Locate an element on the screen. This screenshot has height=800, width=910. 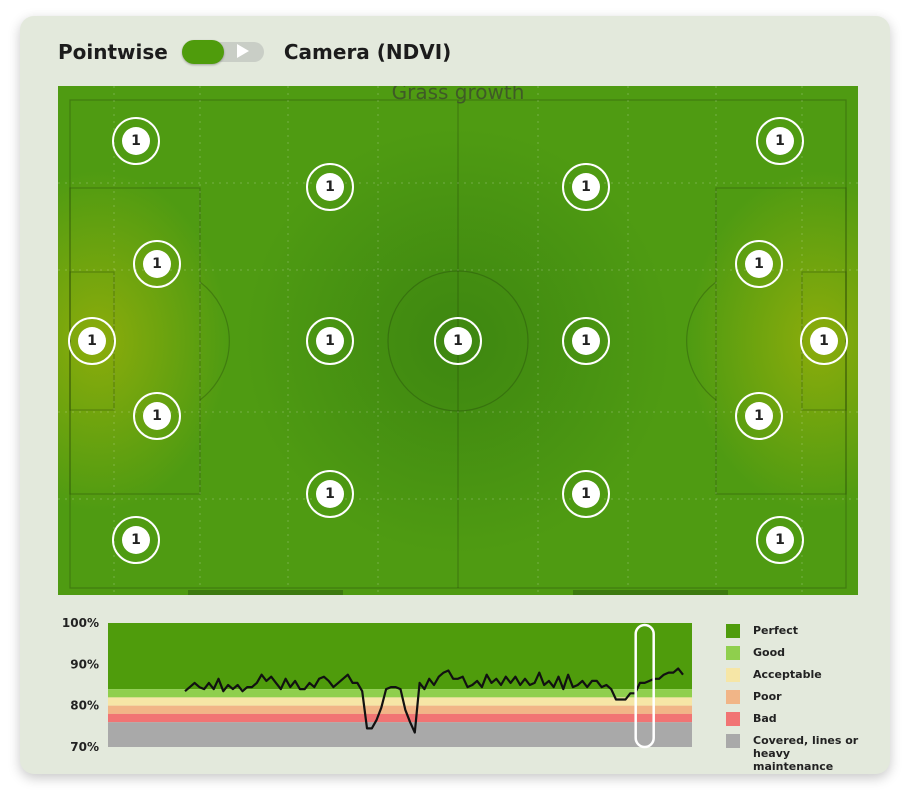
legend-item: Acceptable is located at coordinates (806, 677).